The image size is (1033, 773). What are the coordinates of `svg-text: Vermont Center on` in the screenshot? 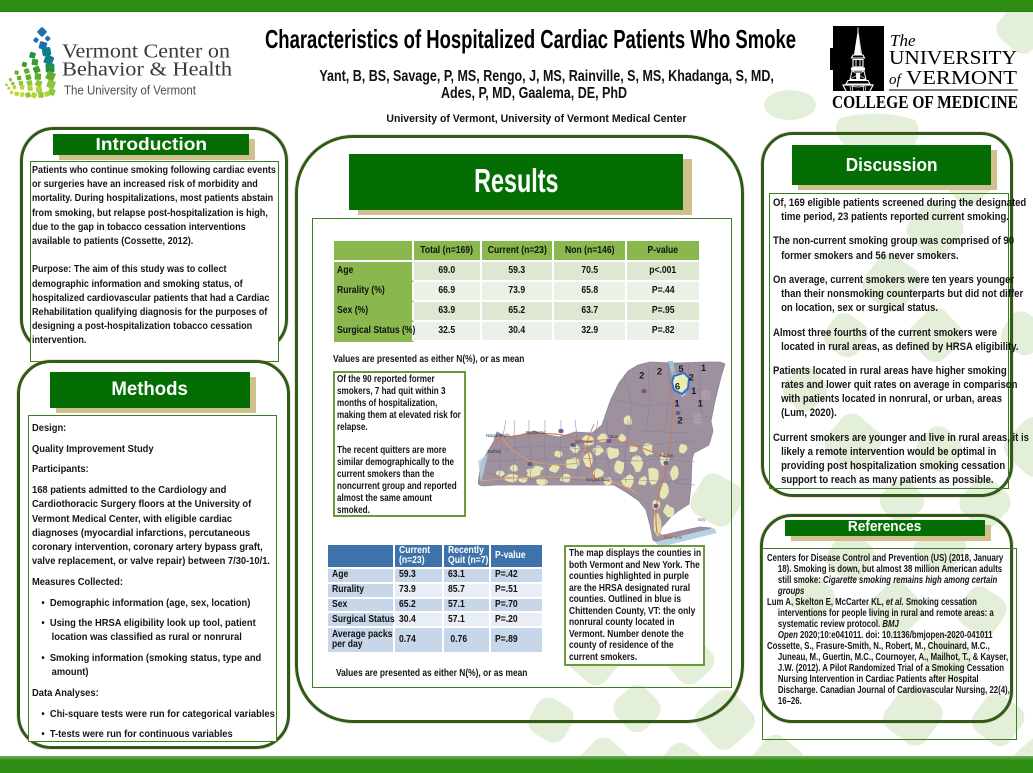 It's located at (146, 52).